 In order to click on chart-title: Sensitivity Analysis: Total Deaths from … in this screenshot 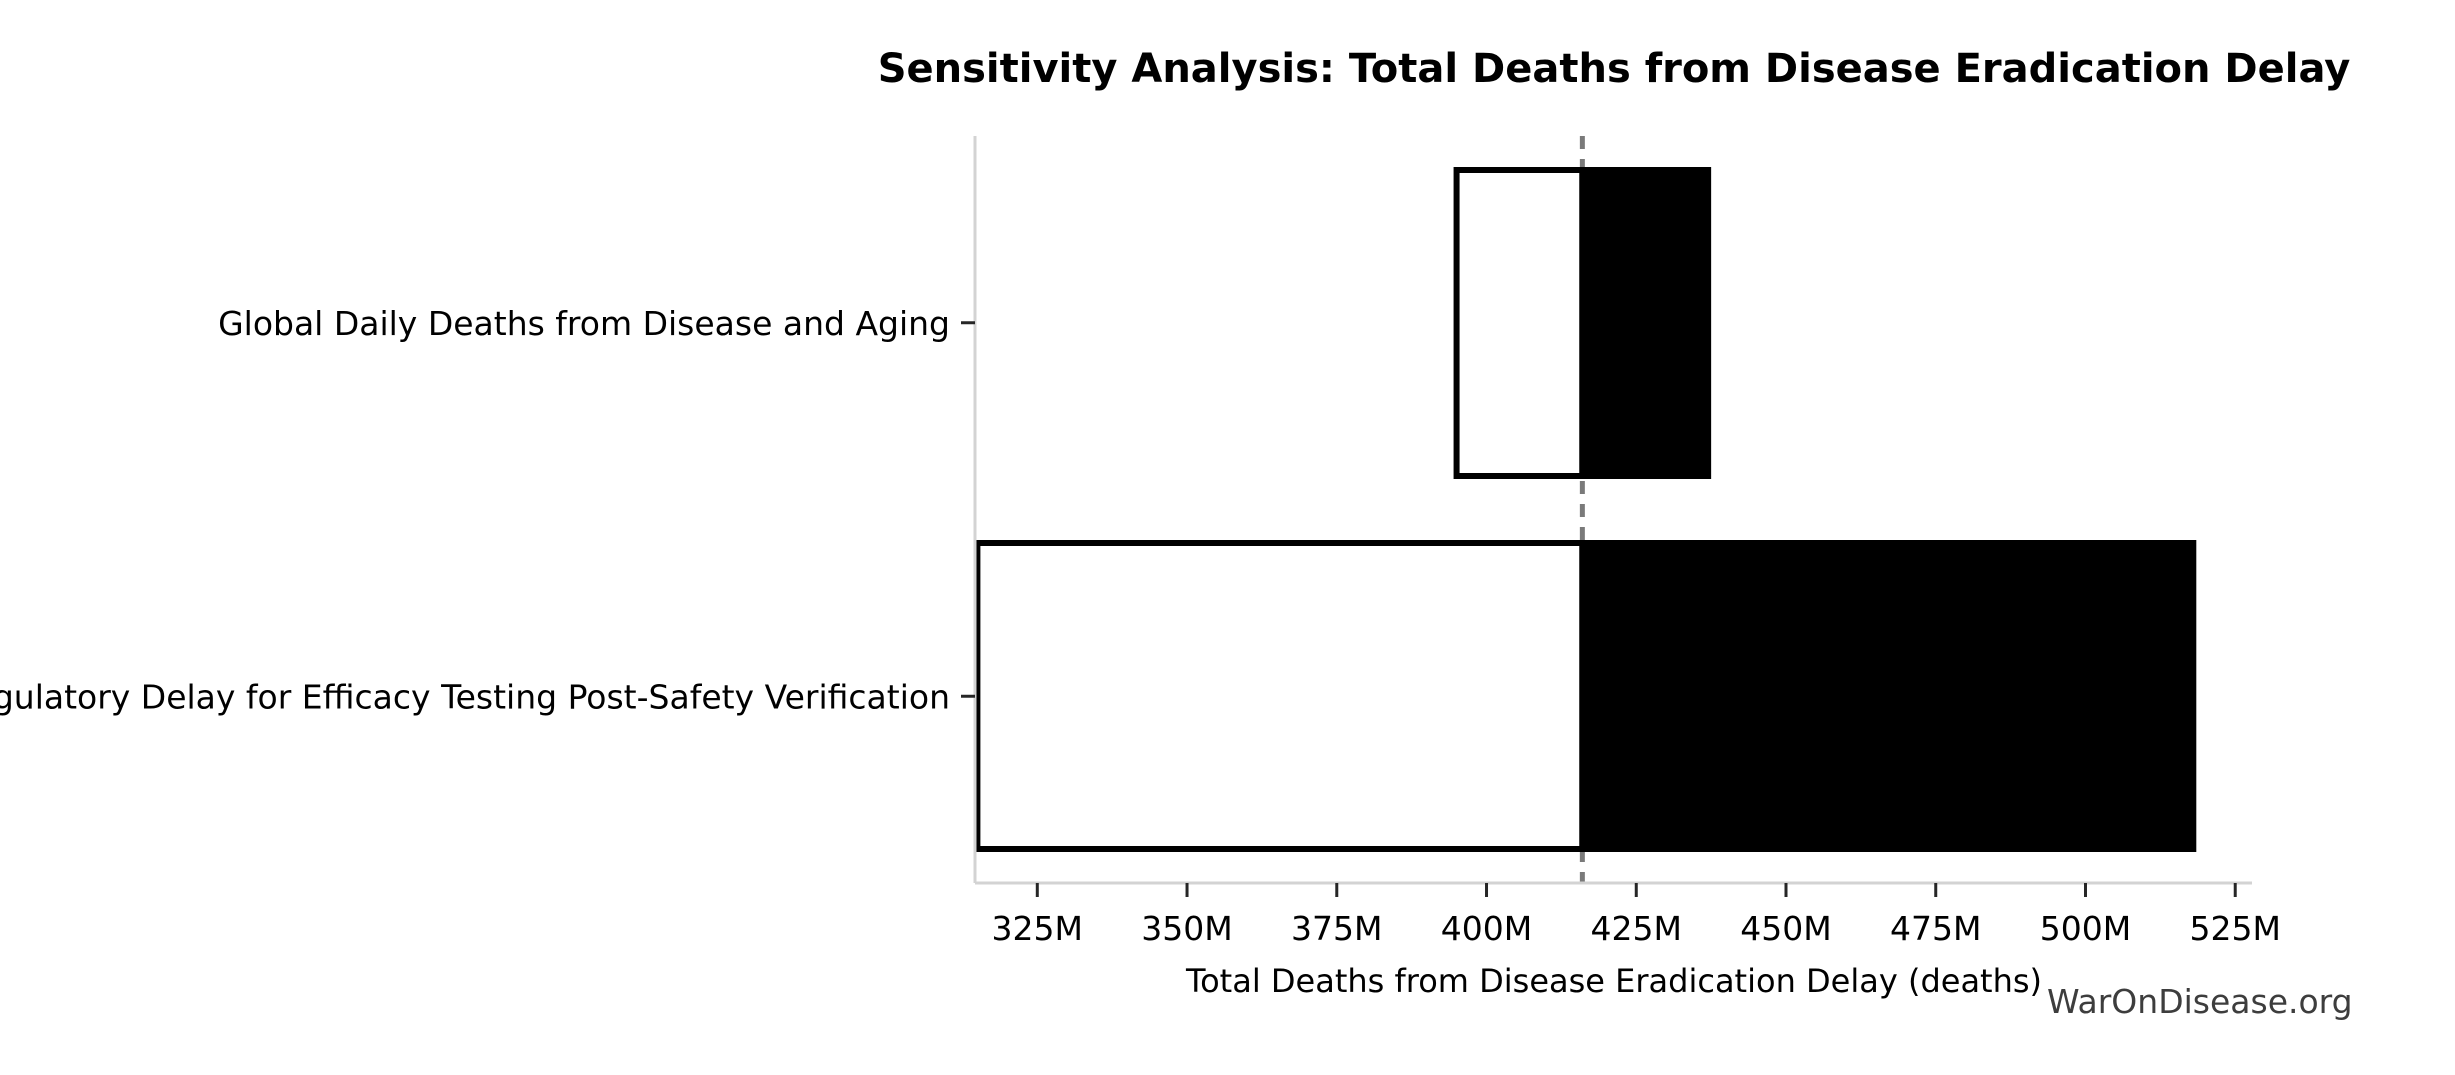, I will do `click(1614, 69)`.